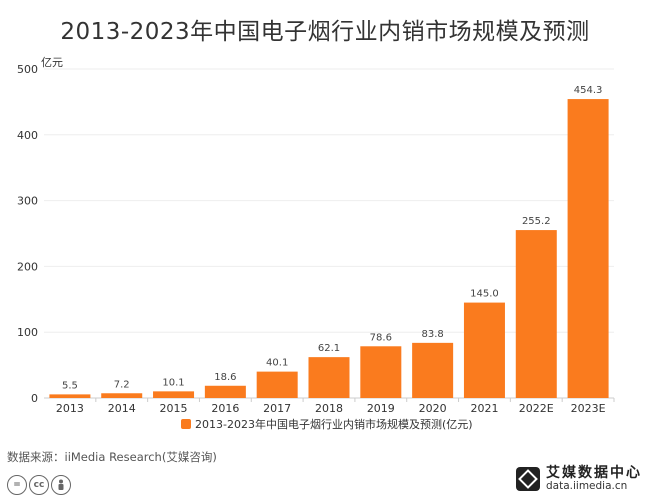  Describe the element at coordinates (325, 32) in the screenshot. I see `page-title: 2013-2023年中国电子烟行业内销市场规模及预测` at that location.